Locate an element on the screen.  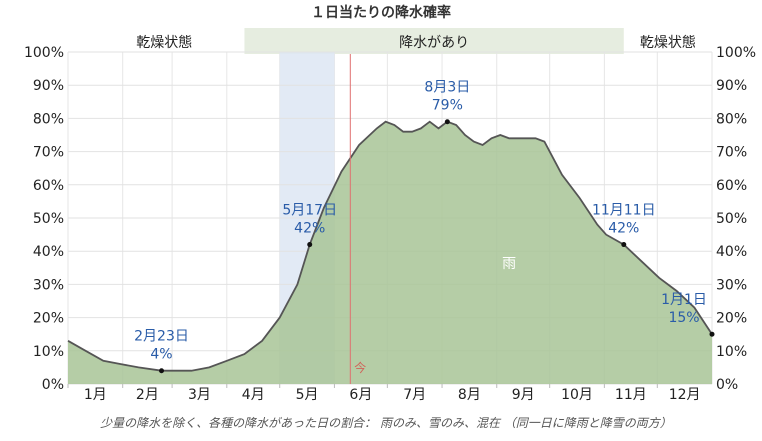
y-tick-right: 30% is located at coordinates (731, 285).